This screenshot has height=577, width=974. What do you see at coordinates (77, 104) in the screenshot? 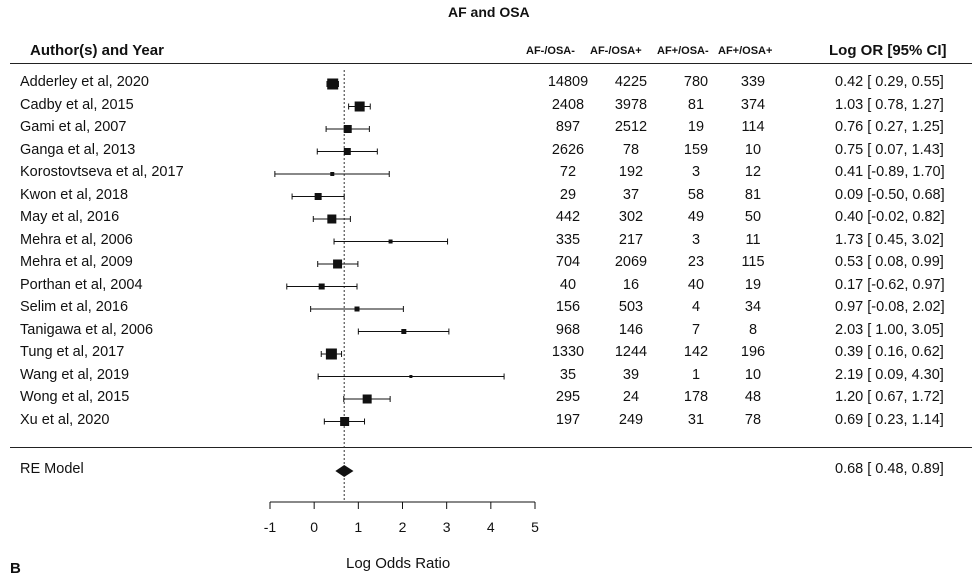
I see `study-name: Cadby et al, 2015` at bounding box center [77, 104].